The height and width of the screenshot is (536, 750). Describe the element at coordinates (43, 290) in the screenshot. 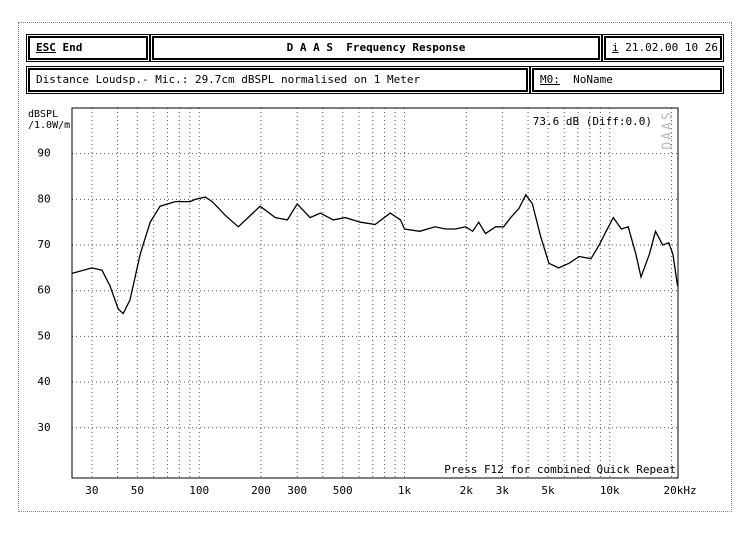

I see `y-tick-label: 60` at that location.